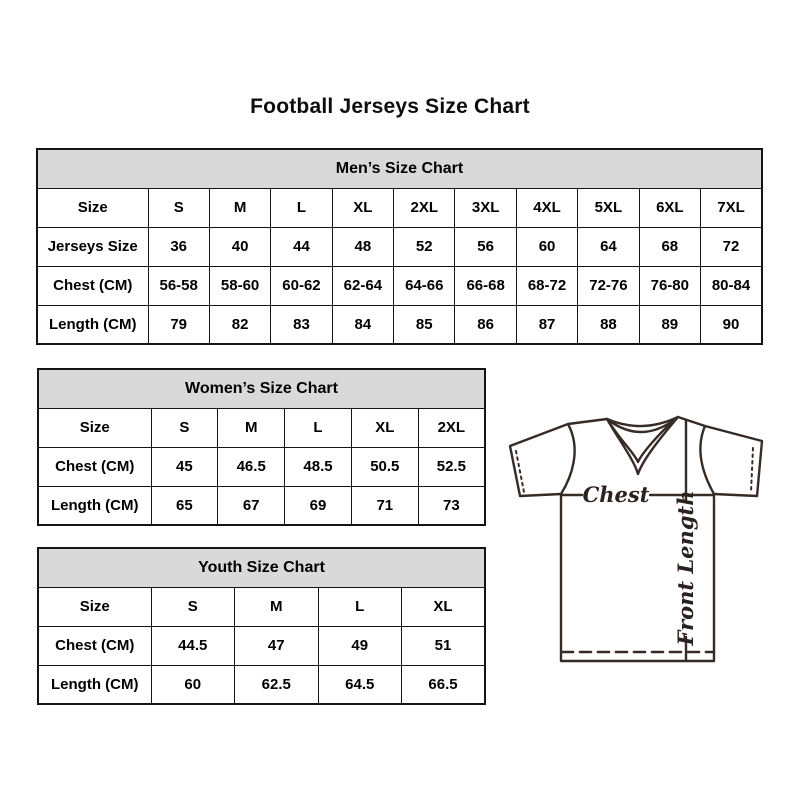  What do you see at coordinates (424, 285) in the screenshot?
I see `data-cell: 64-66` at bounding box center [424, 285].